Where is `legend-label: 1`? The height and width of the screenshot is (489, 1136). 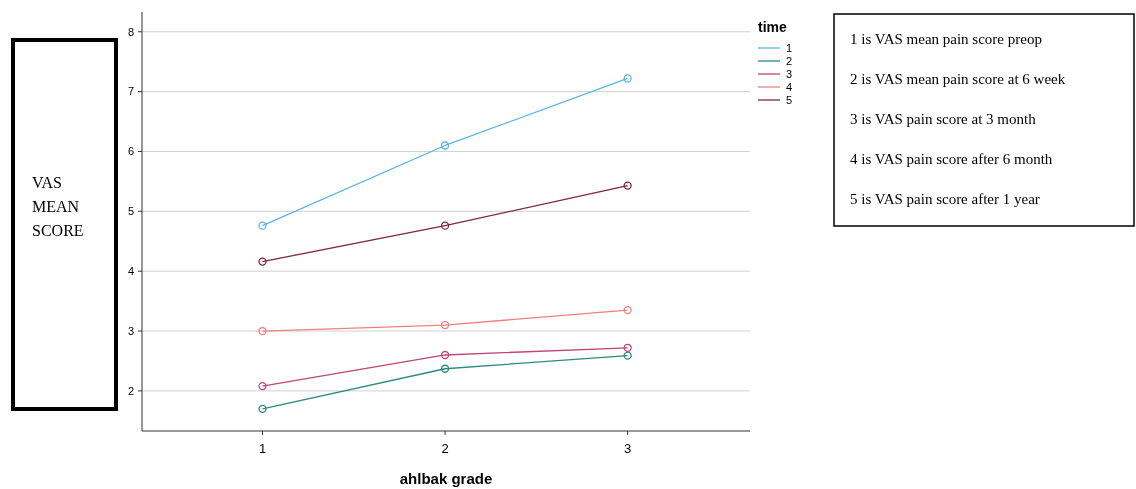
legend-label: 1 is located at coordinates (789, 47).